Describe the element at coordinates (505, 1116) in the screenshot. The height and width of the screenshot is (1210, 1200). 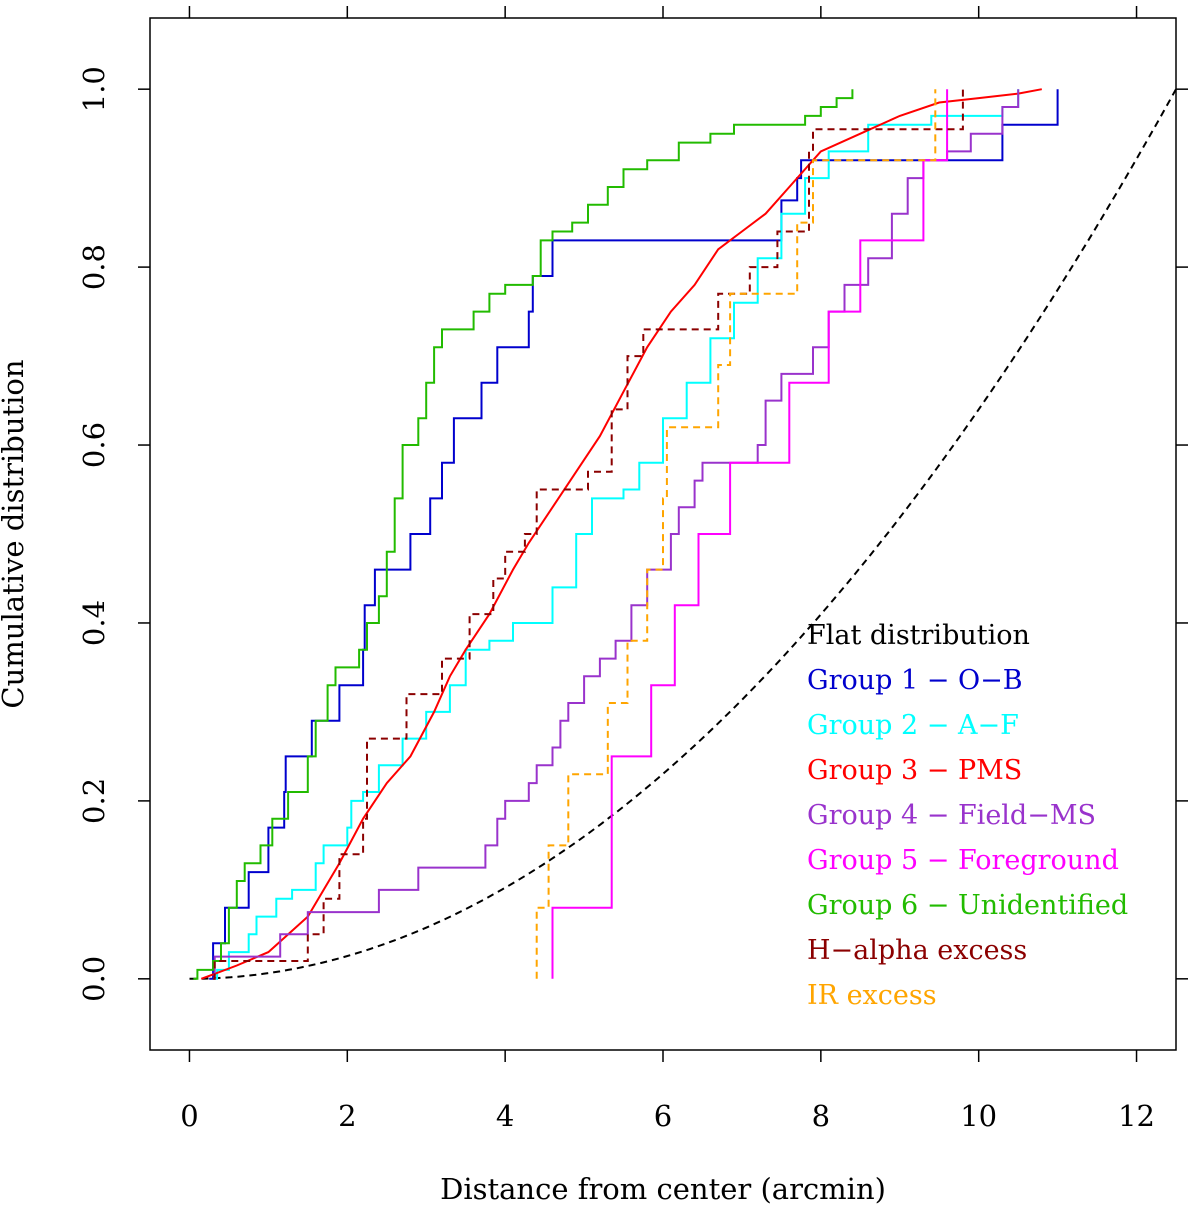
I see `x-tick-label: 4` at that location.